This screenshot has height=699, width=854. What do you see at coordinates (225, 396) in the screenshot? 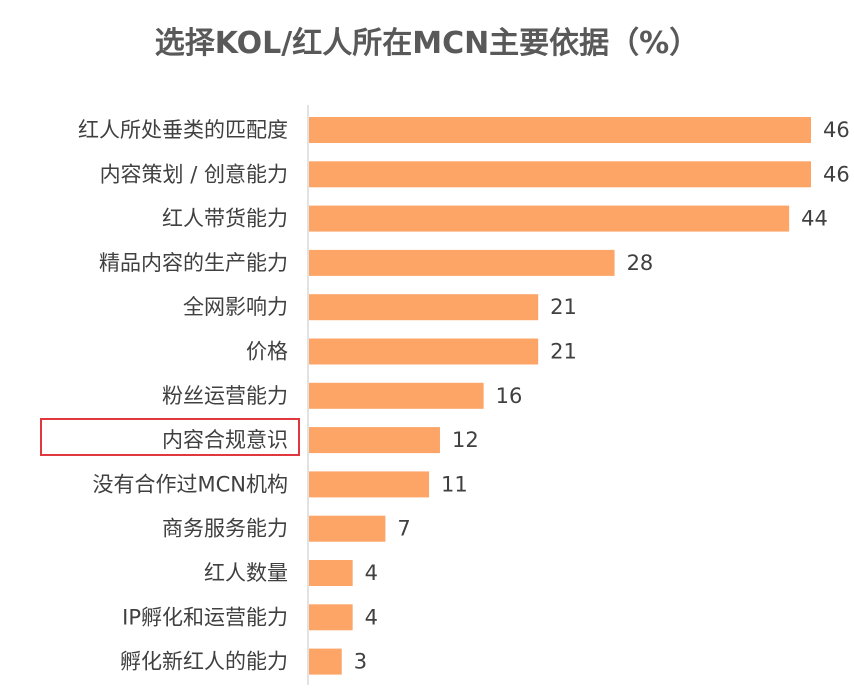
I see `category-label: 粉丝运营能力` at bounding box center [225, 396].